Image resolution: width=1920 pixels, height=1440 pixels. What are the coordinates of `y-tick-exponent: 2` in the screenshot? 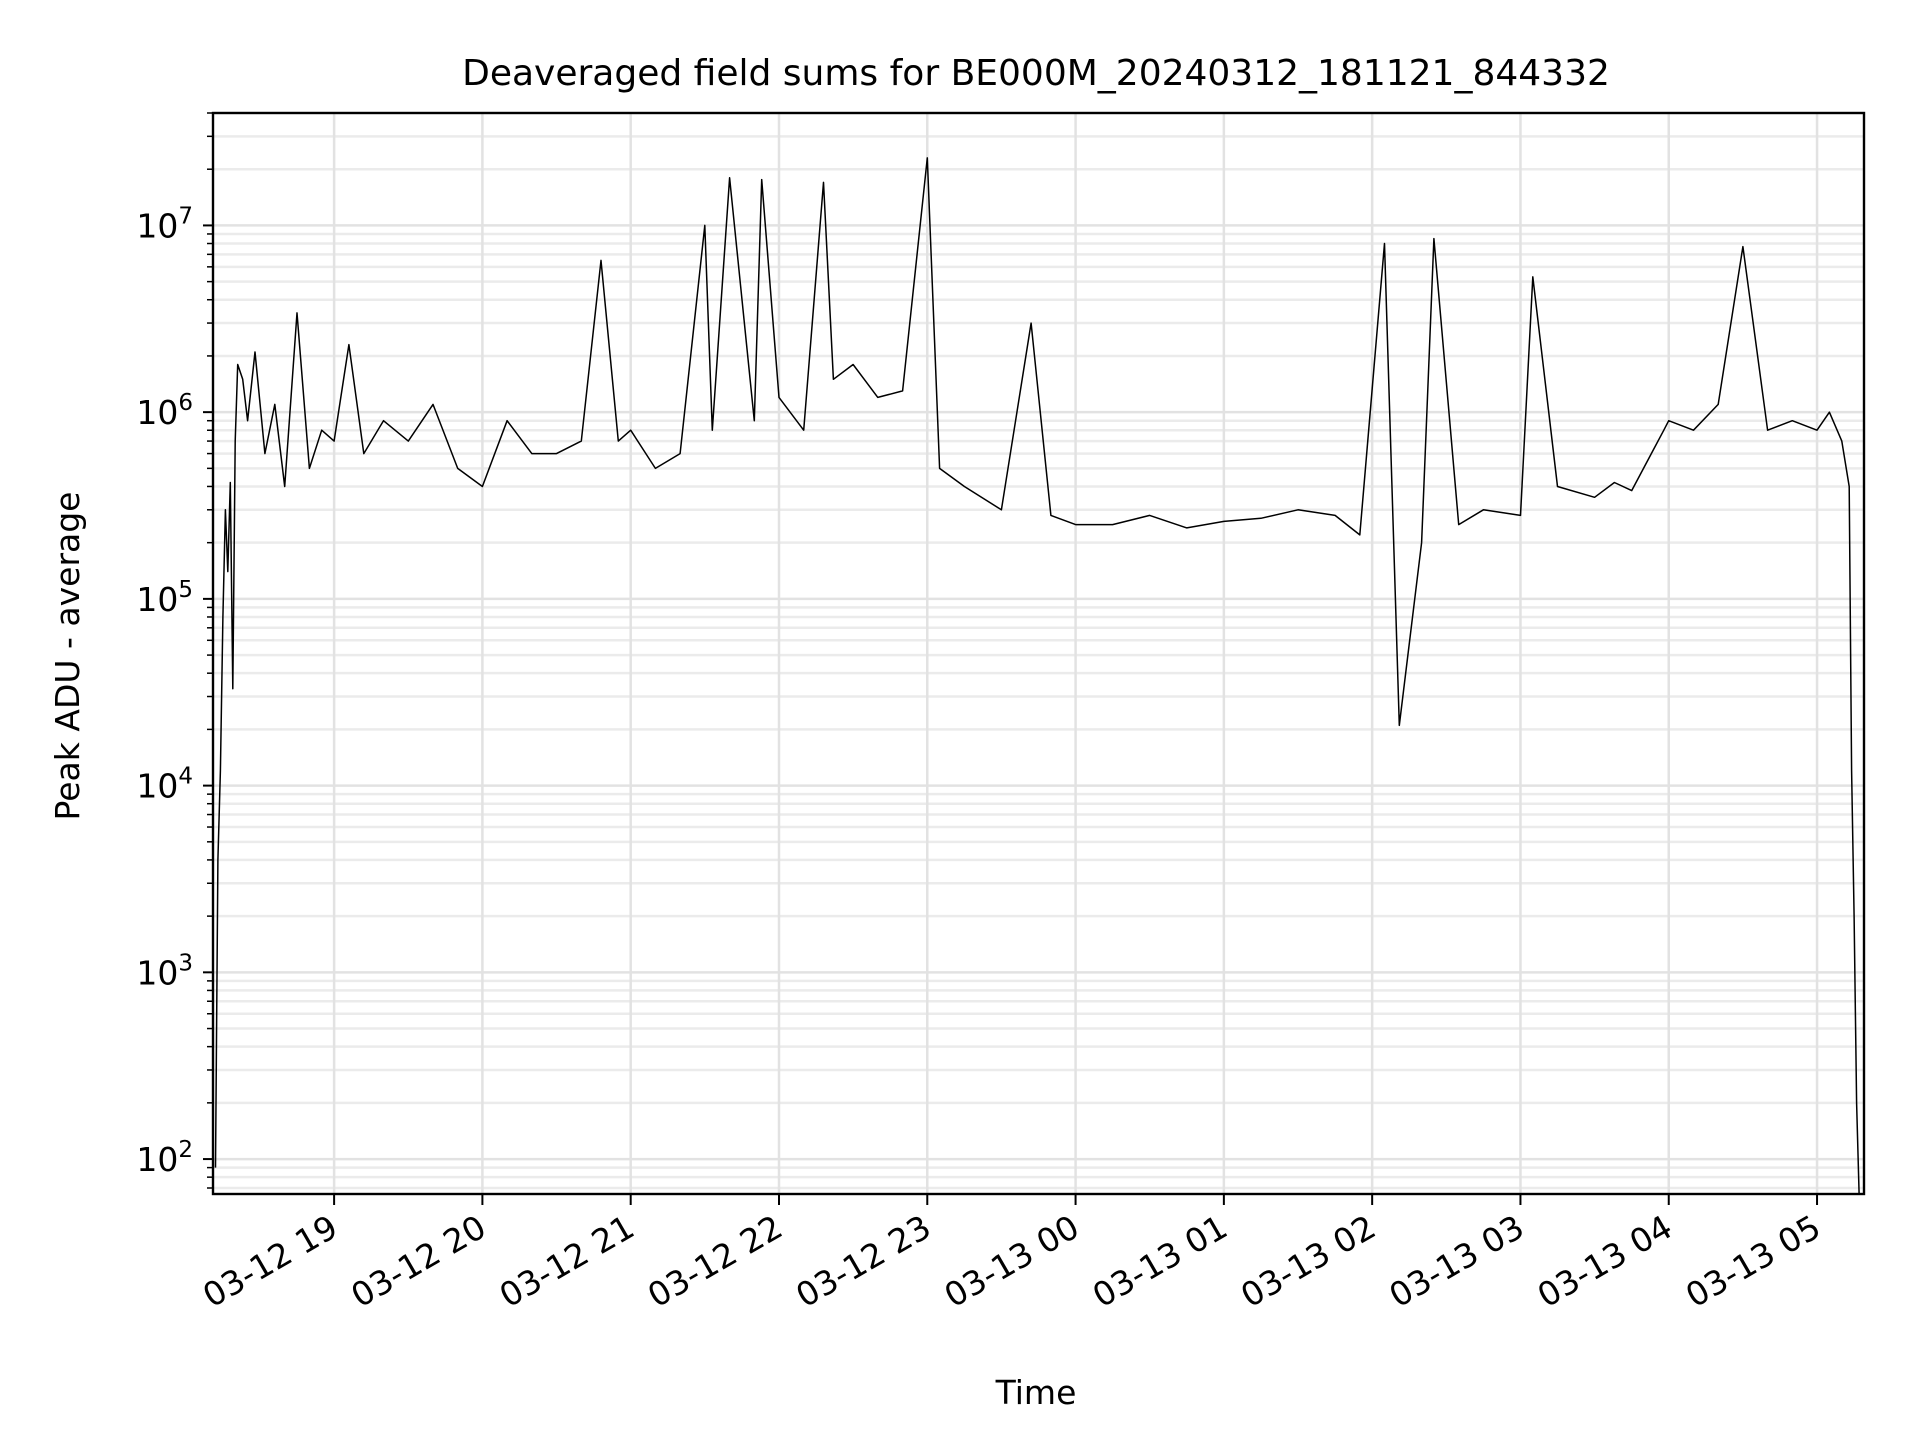 It's located at (185, 1150).